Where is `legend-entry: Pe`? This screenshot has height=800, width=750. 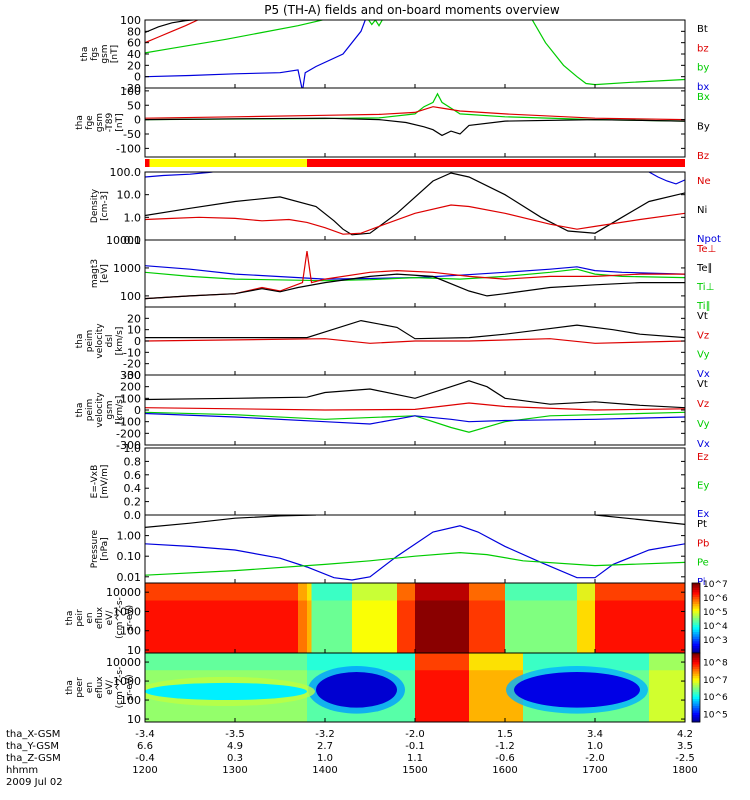 legend-entry: Pe is located at coordinates (703, 563).